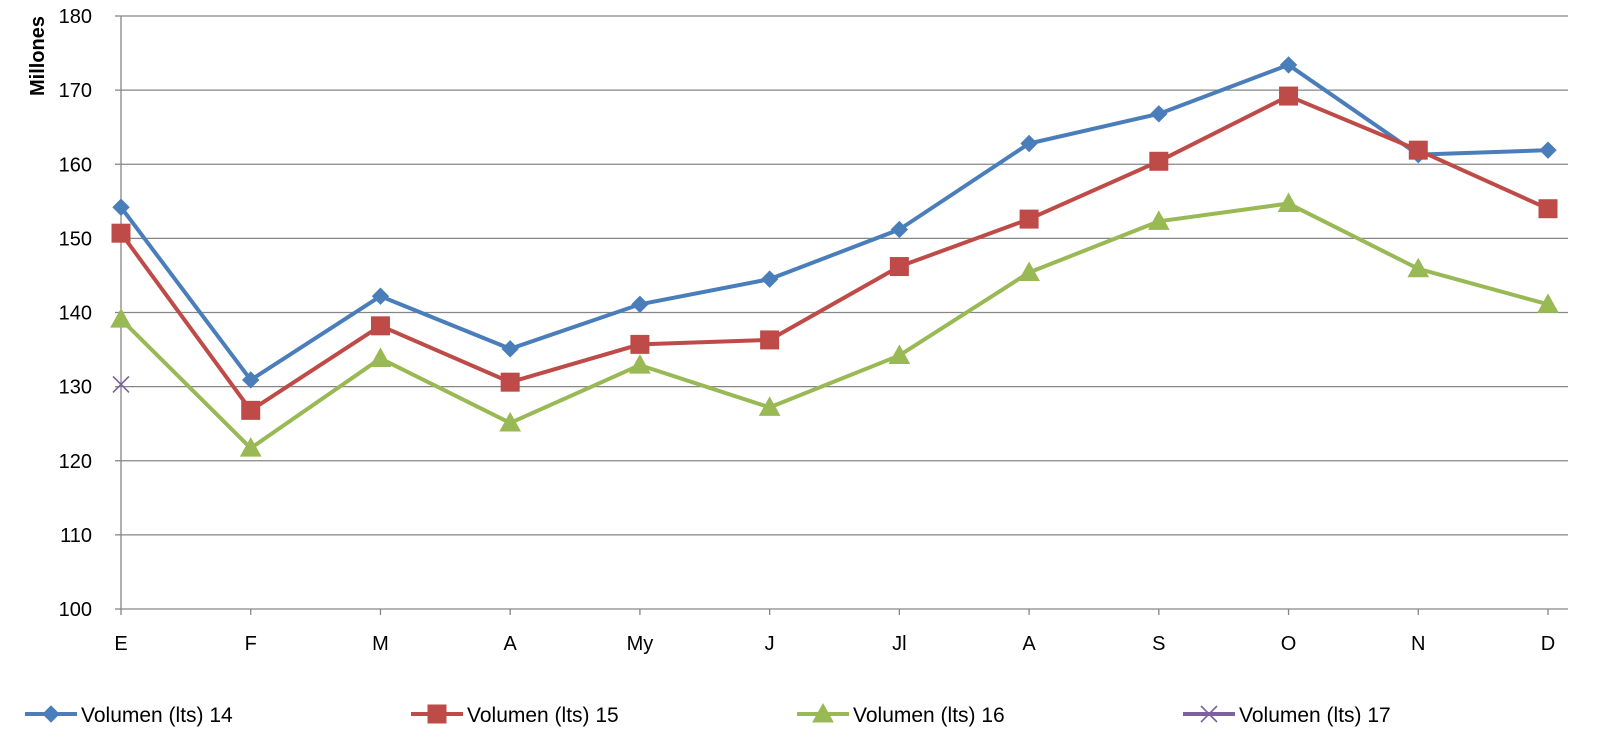 This screenshot has width=1612, height=750. I want to click on y-tick-label: 110, so click(76, 536).